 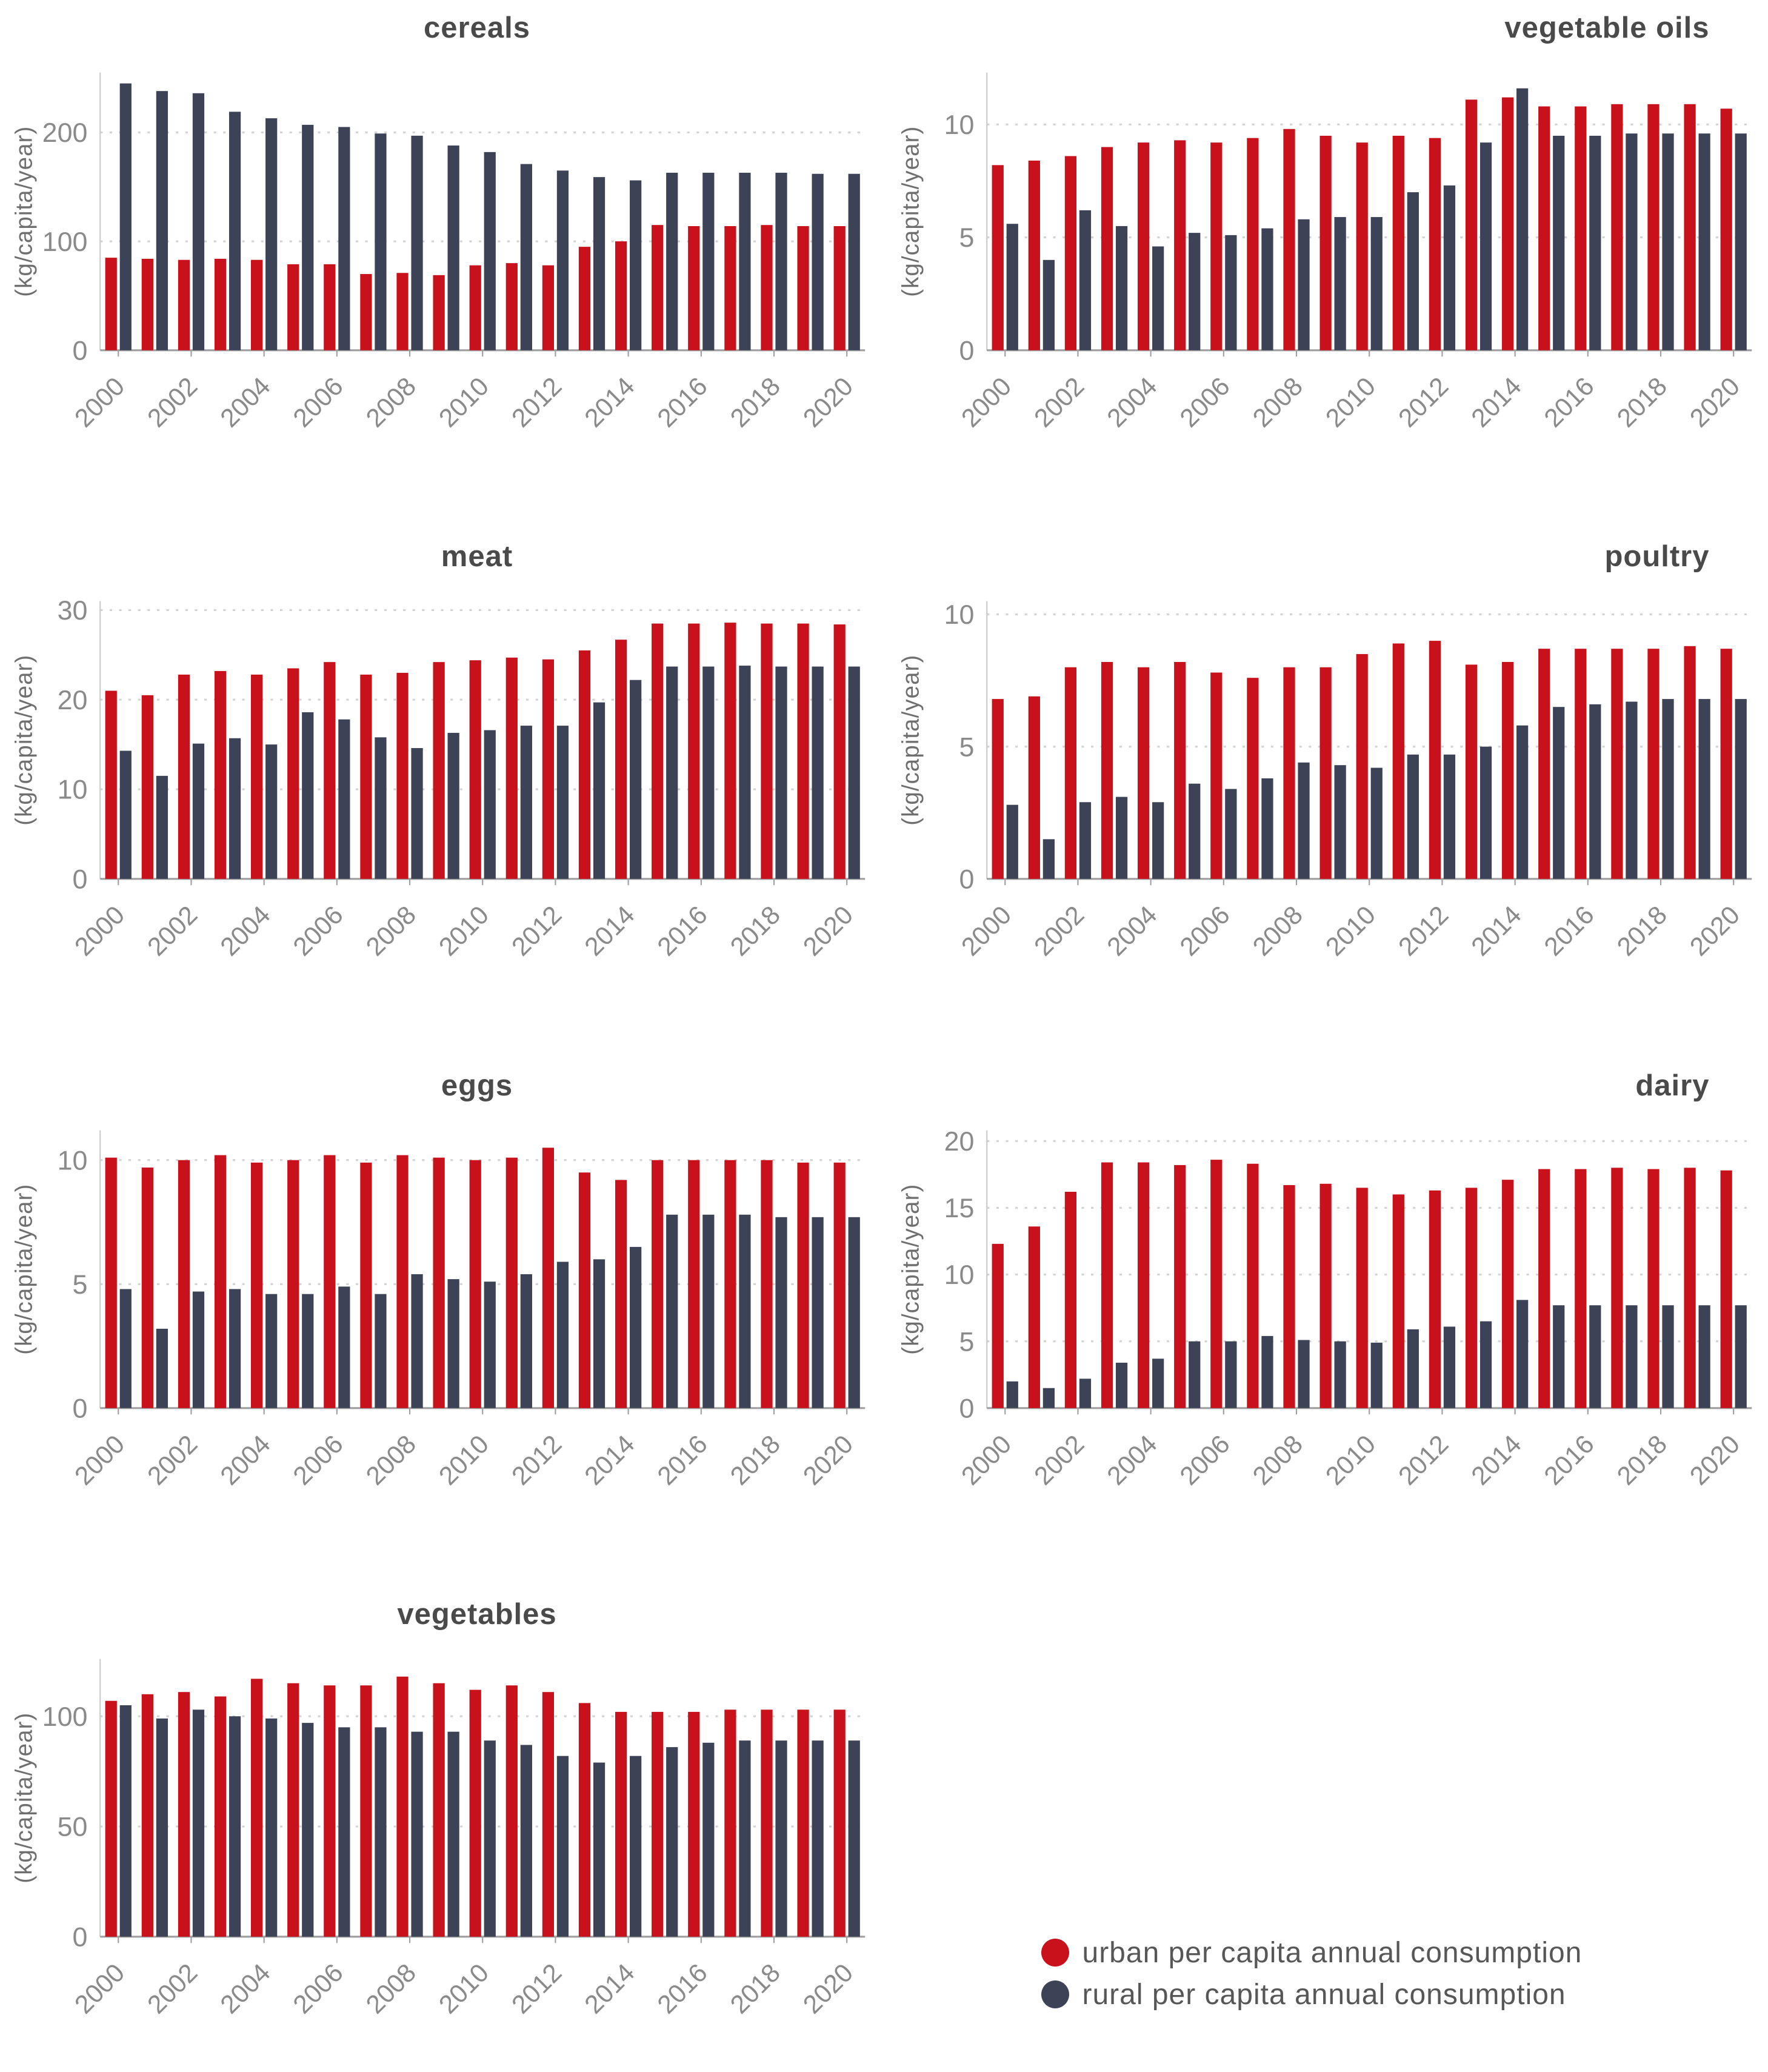 I want to click on cereals-bar-urban-2007, so click(x=365, y=312).